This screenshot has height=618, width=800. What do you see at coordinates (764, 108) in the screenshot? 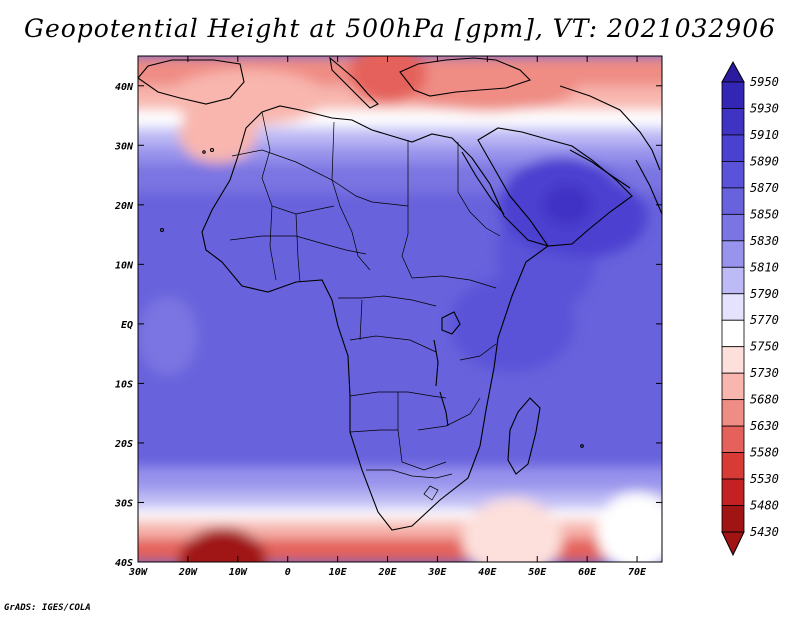
I see `colorbar-label: 5930` at bounding box center [764, 108].